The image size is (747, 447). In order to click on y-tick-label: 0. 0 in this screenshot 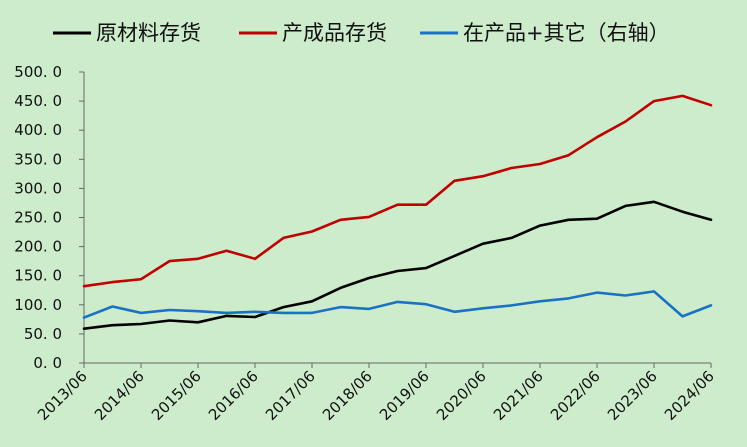, I will do `click(47, 363)`.